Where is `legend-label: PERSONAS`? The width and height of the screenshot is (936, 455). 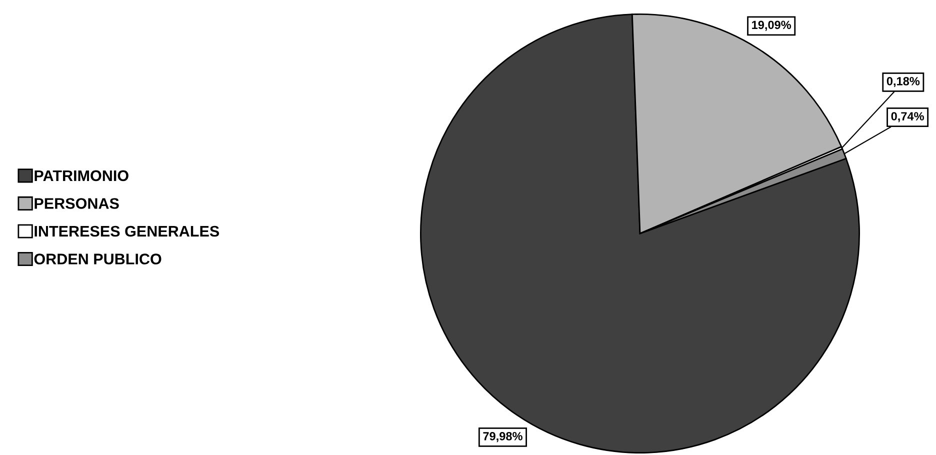
legend-label: PERSONAS is located at coordinates (76, 203).